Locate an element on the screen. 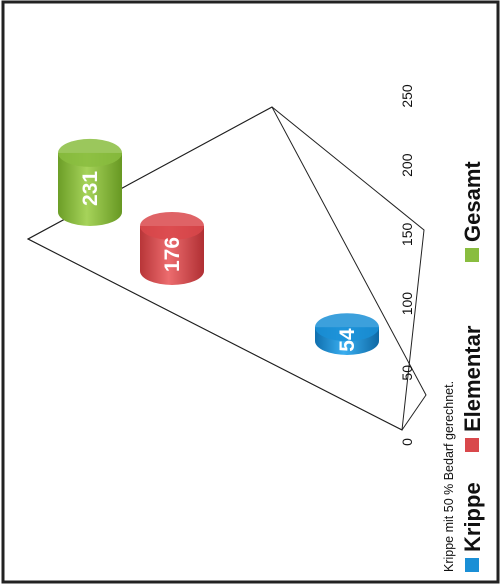  tick-label: 150 is located at coordinates (407, 235).